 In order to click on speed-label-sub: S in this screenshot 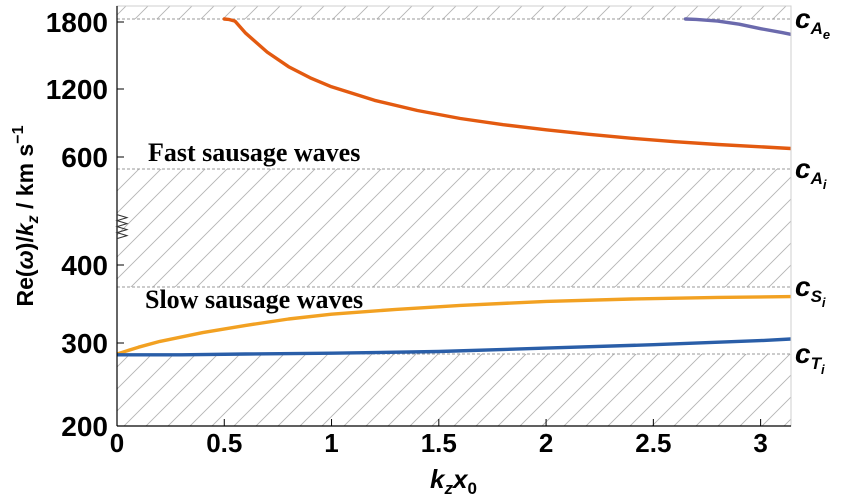, I will do `click(817, 296)`.